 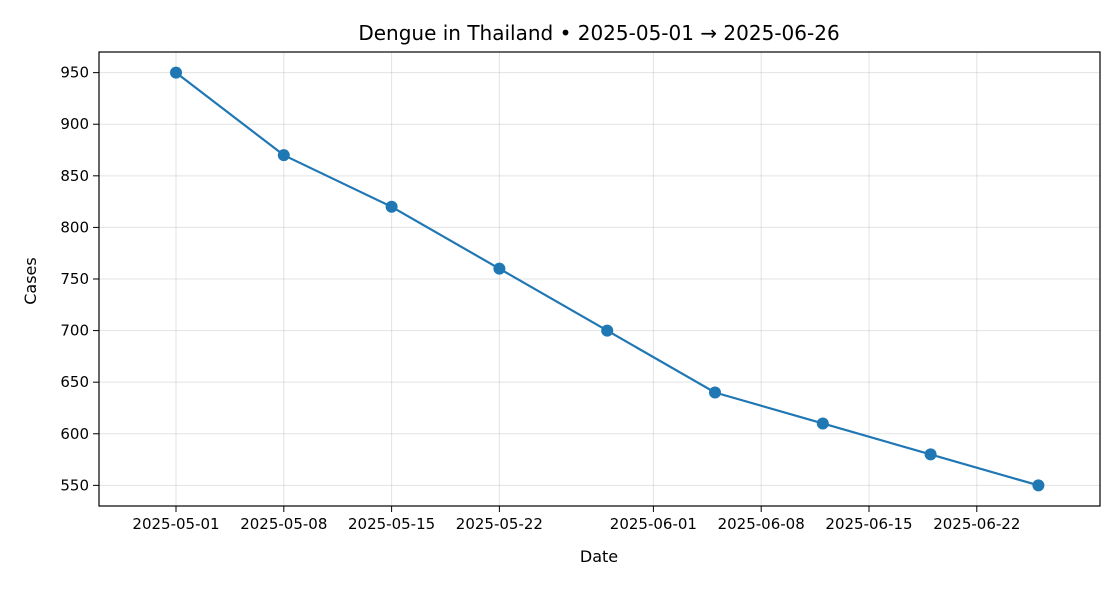 I want to click on x-tick-label: 2025-06-08, so click(x=761, y=524).